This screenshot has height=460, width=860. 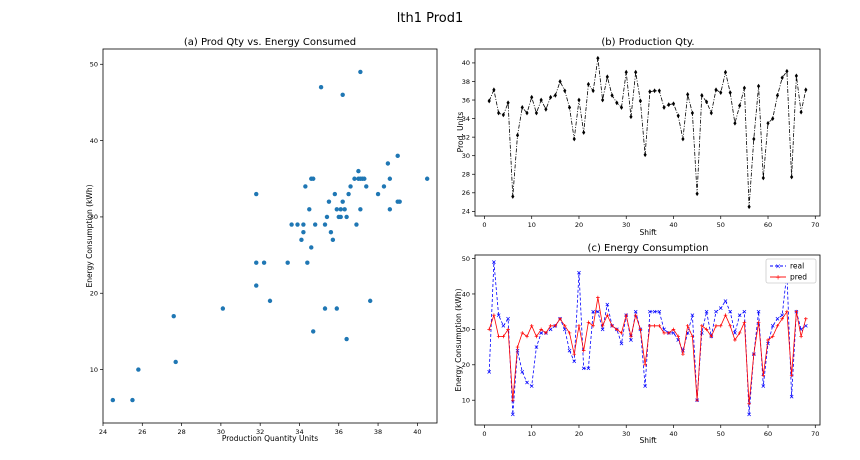 I want to click on scatter-xtick-label: 26, so click(x=142, y=432).